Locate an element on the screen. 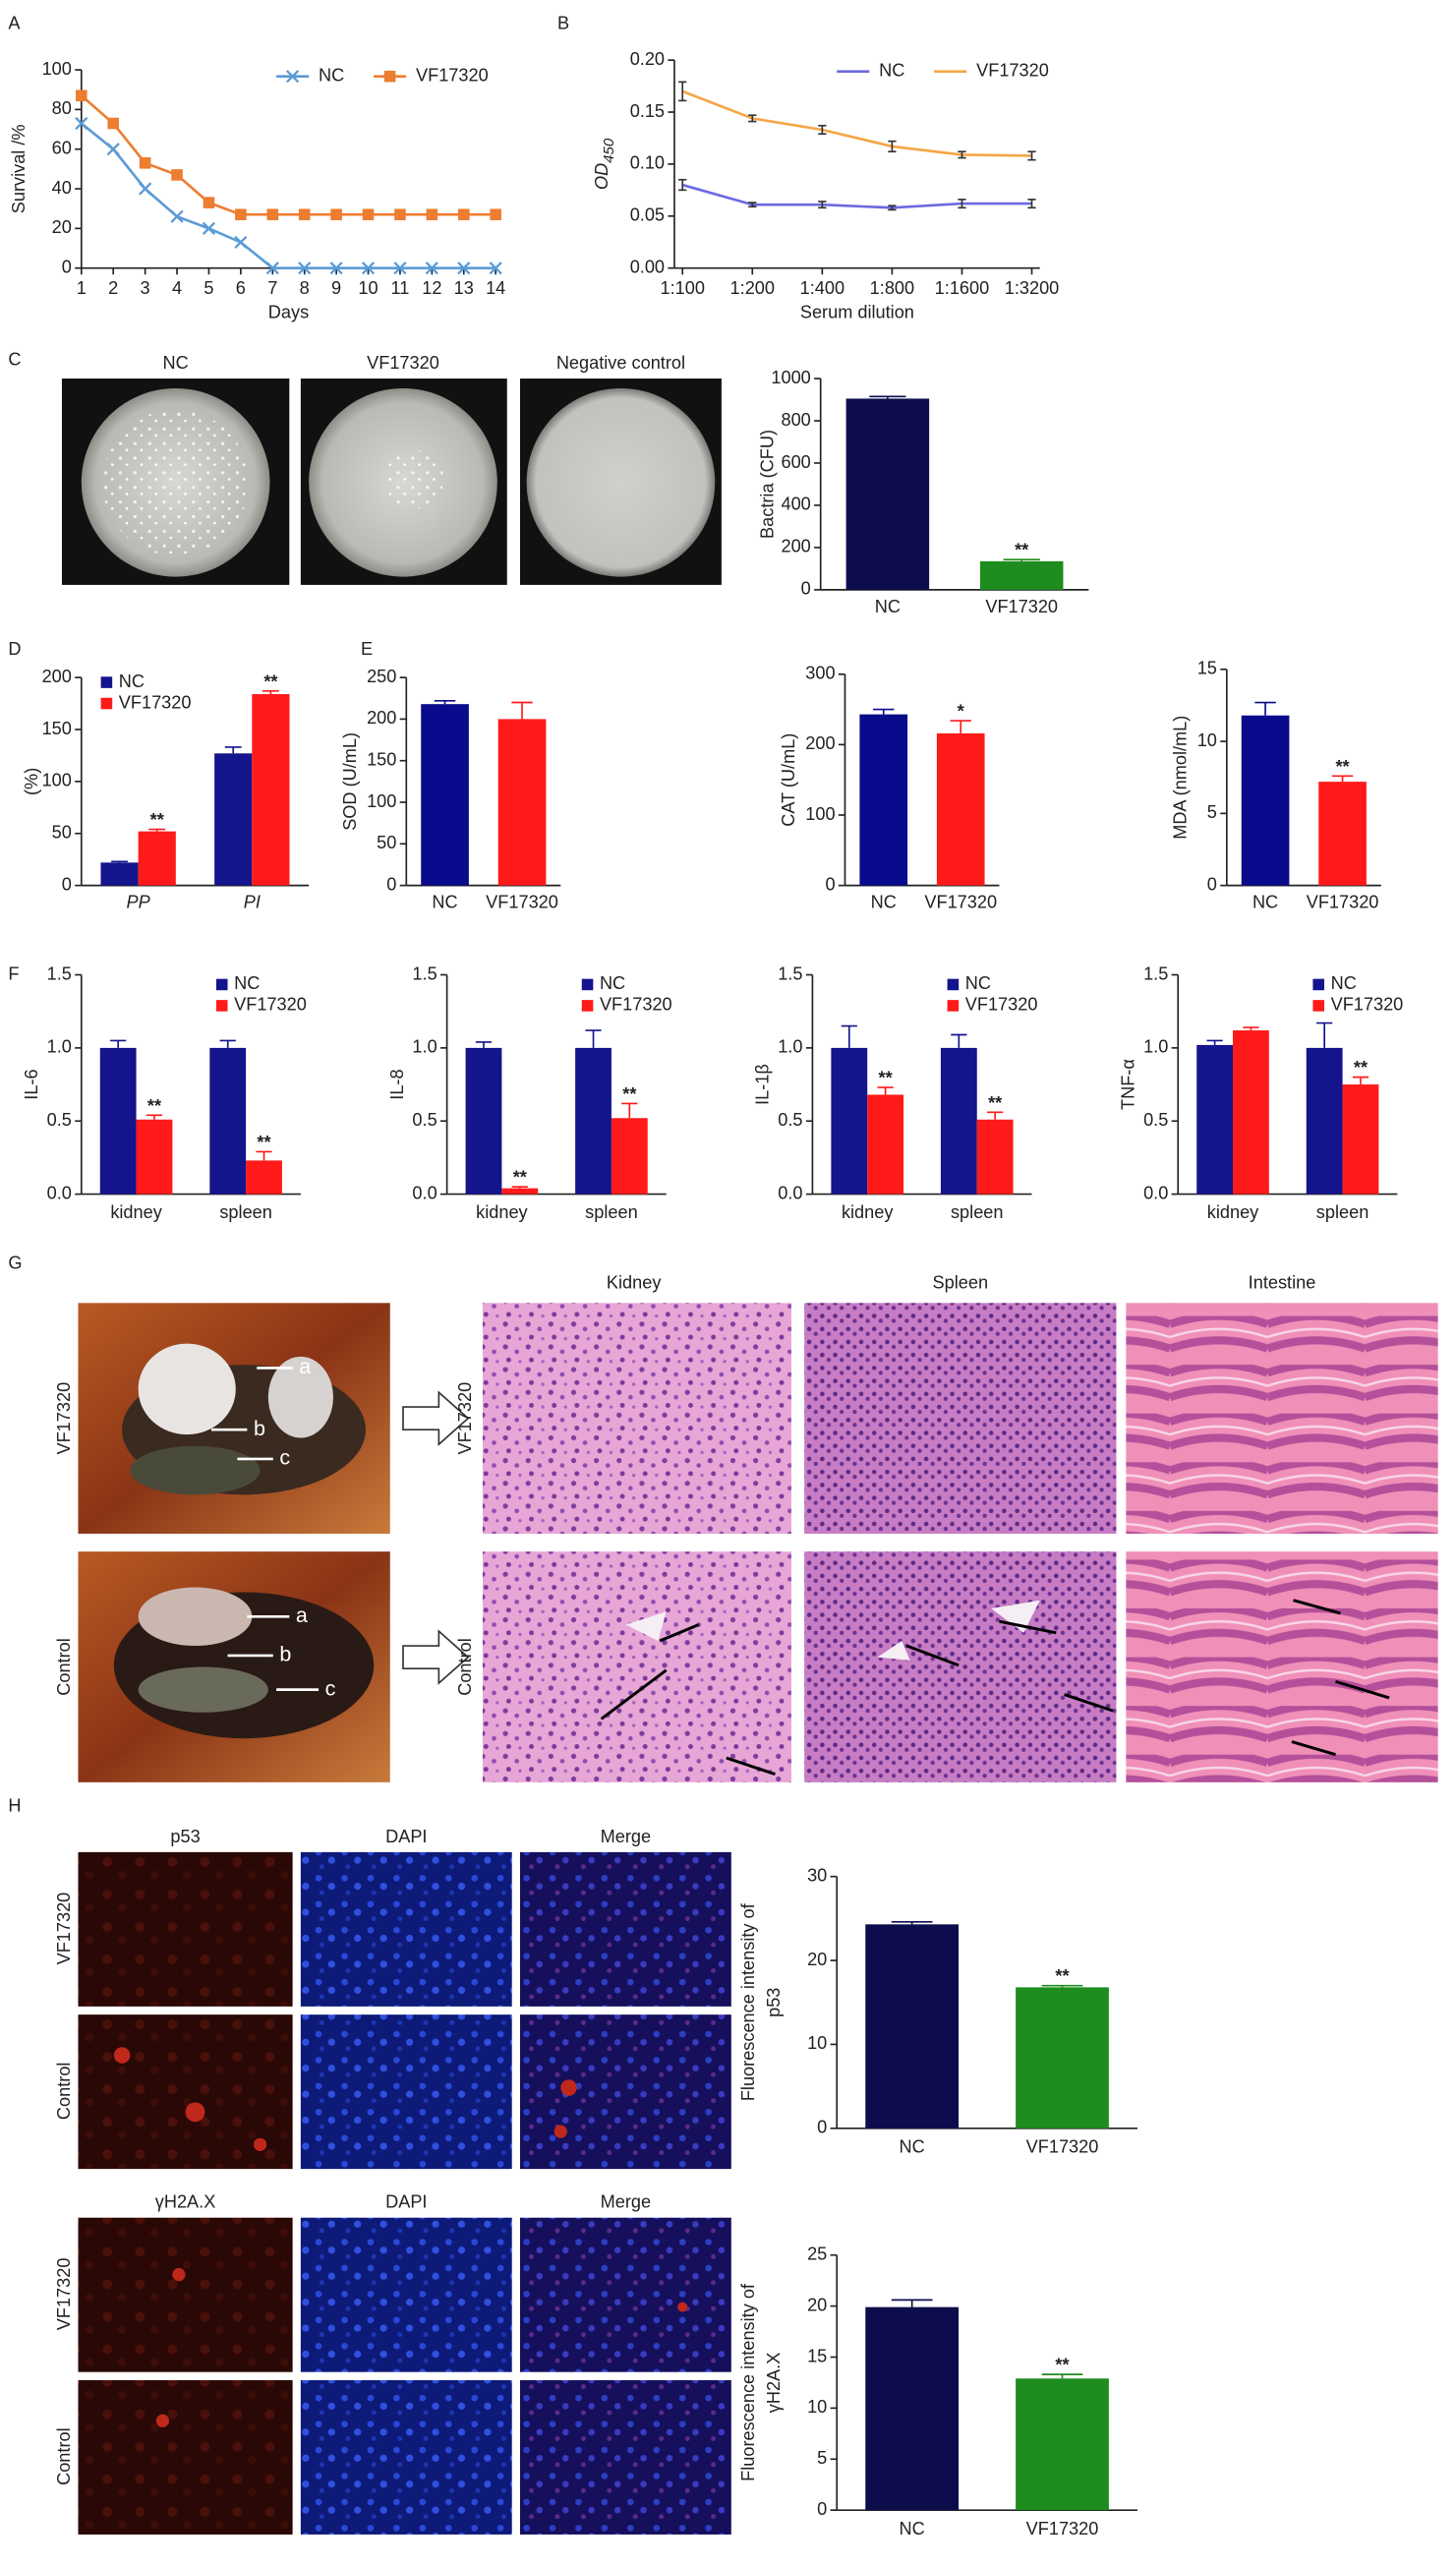 This screenshot has height=2567, width=1456. y-axis-label: p53 is located at coordinates (774, 2002).